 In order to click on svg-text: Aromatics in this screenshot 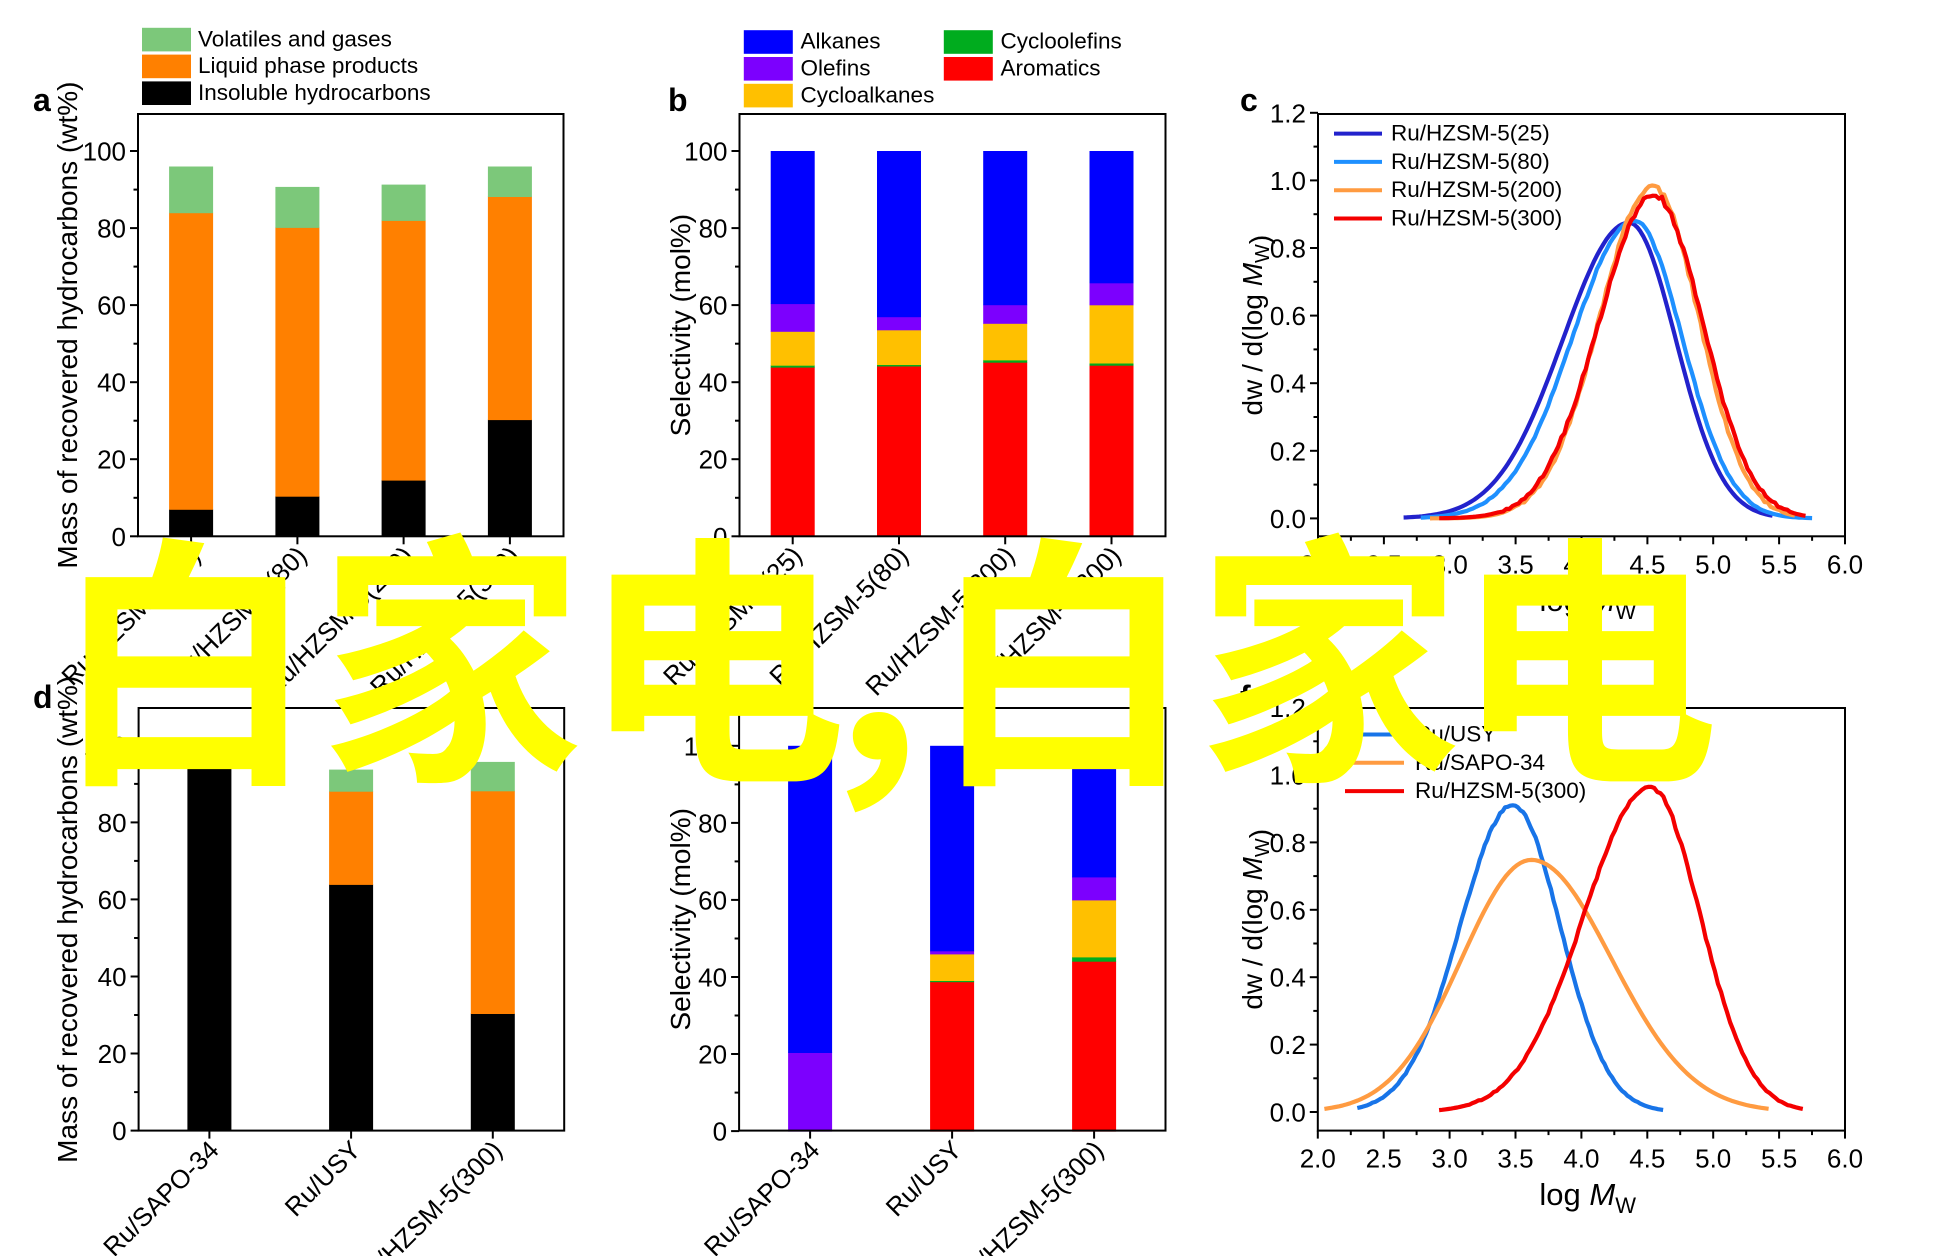, I will do `click(1051, 68)`.